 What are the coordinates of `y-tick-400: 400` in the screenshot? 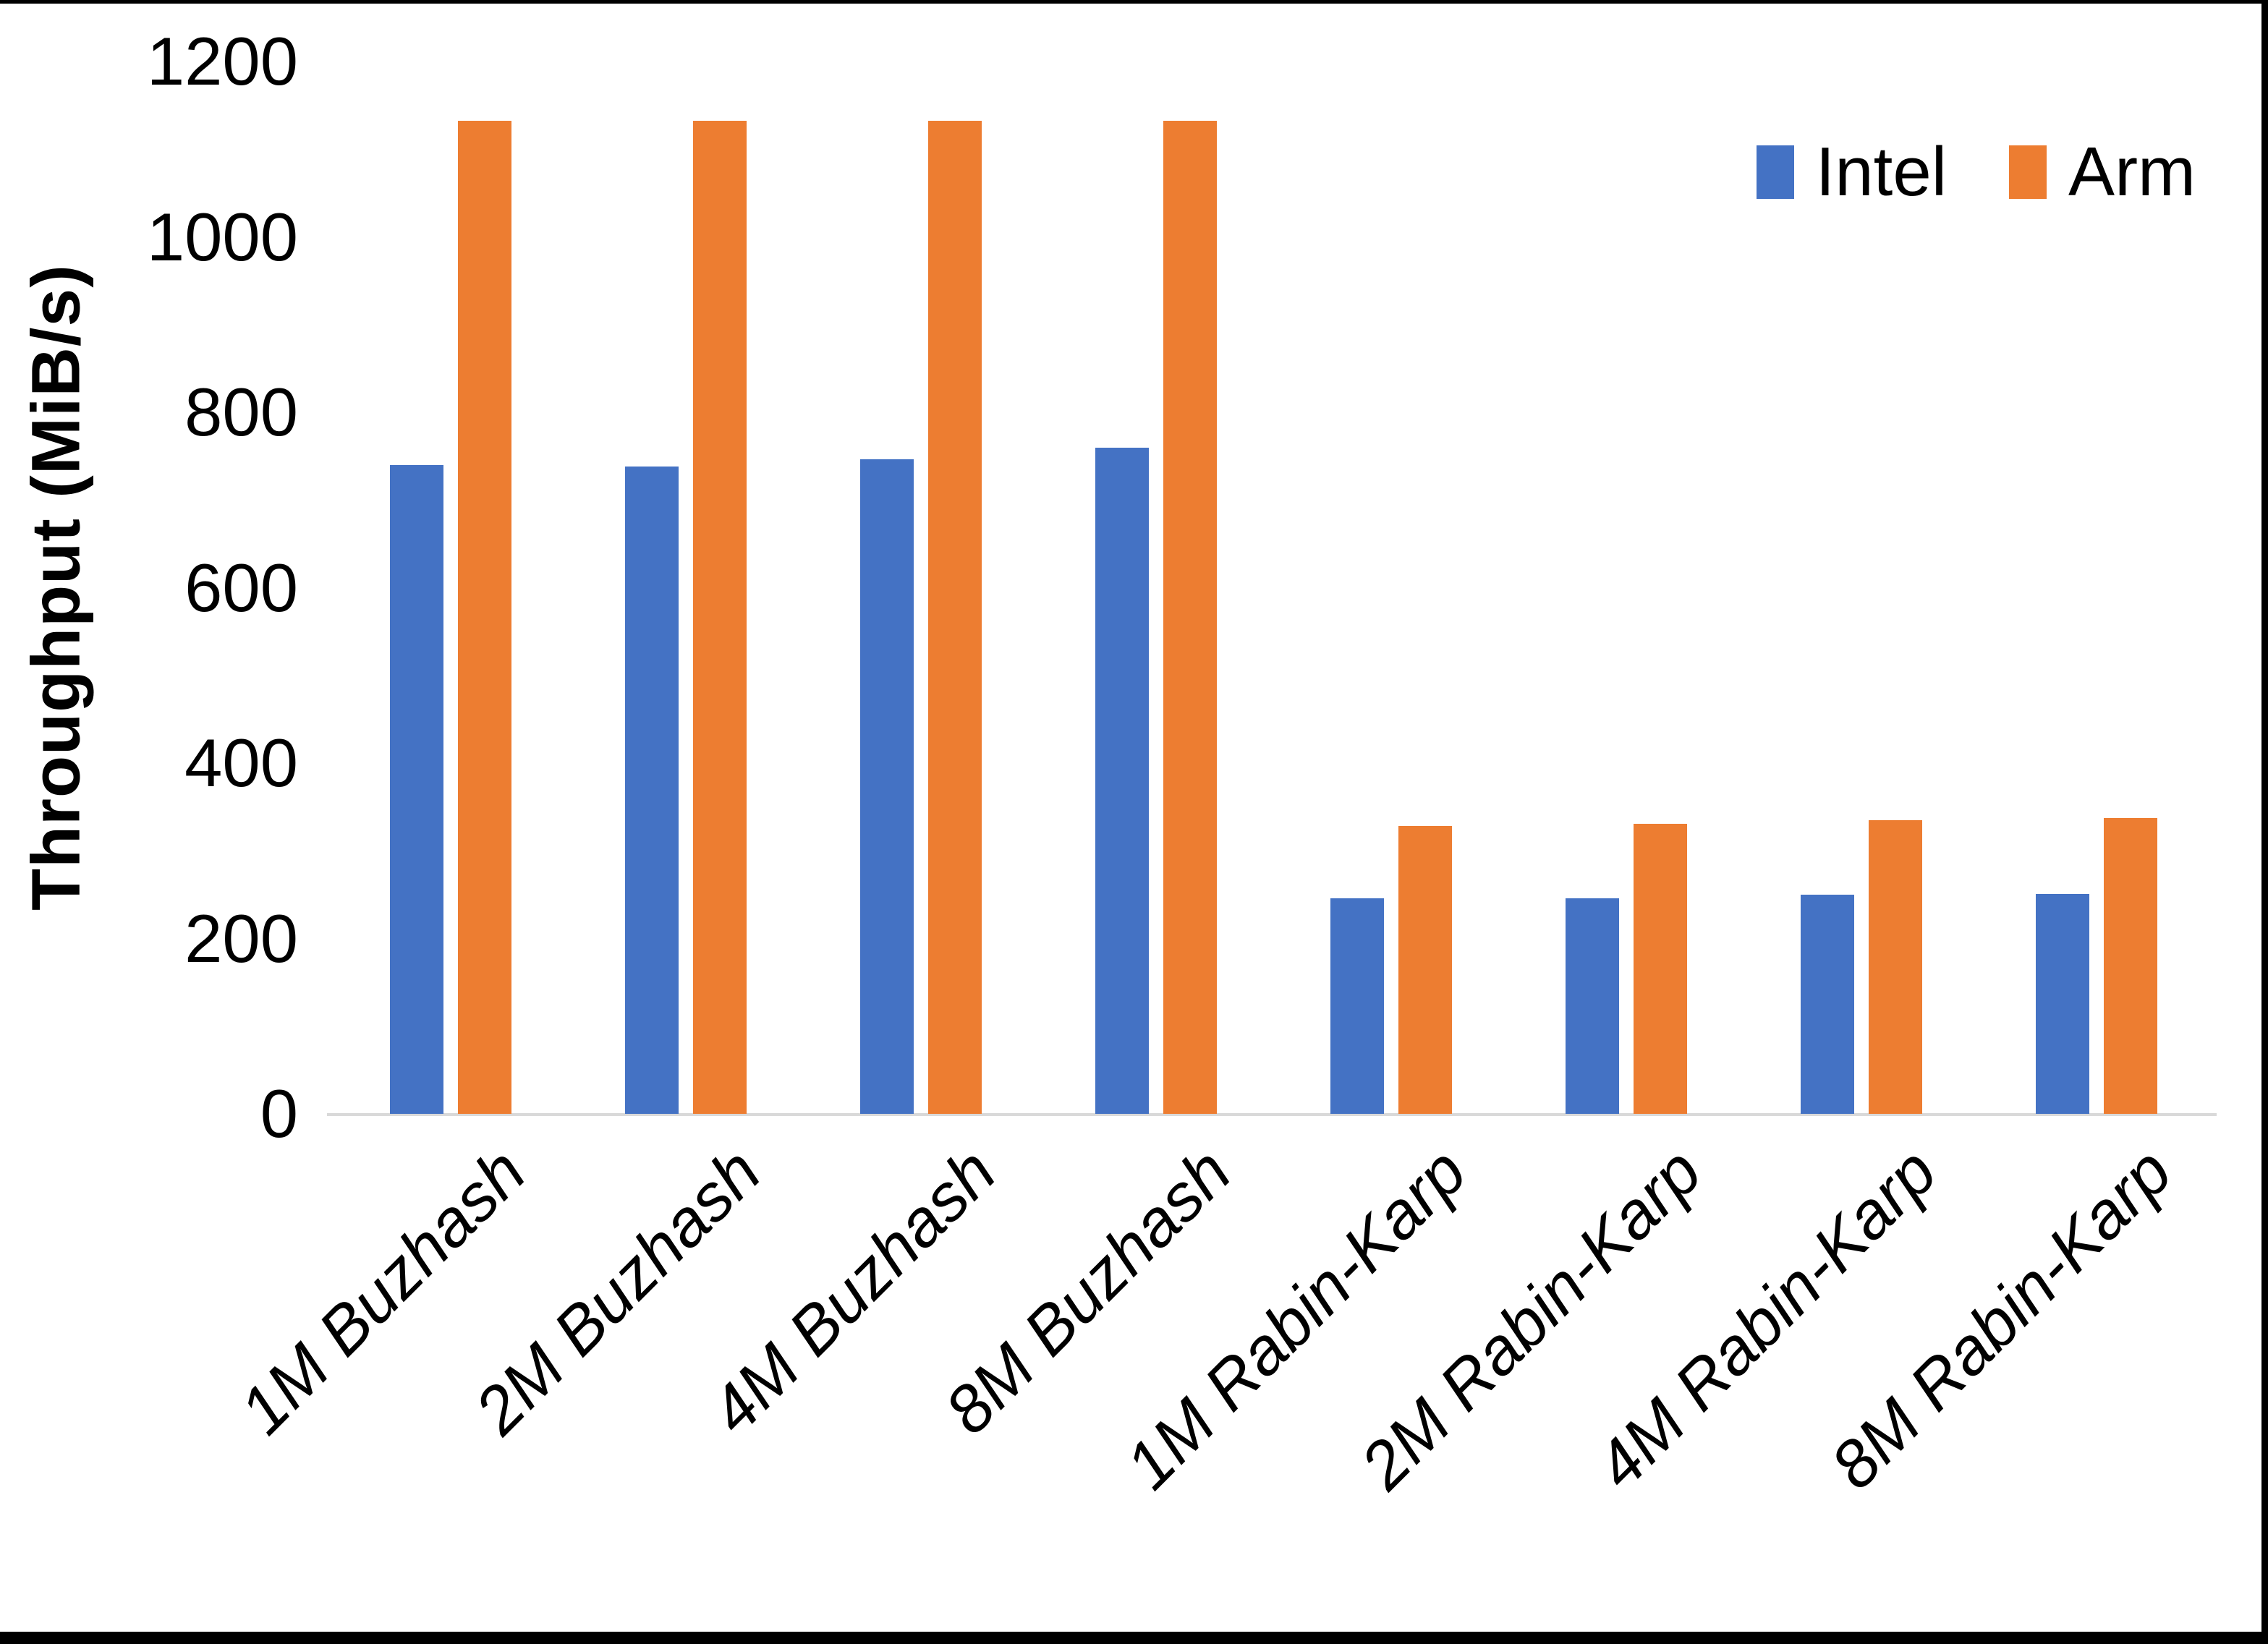 It's located at (241, 763).